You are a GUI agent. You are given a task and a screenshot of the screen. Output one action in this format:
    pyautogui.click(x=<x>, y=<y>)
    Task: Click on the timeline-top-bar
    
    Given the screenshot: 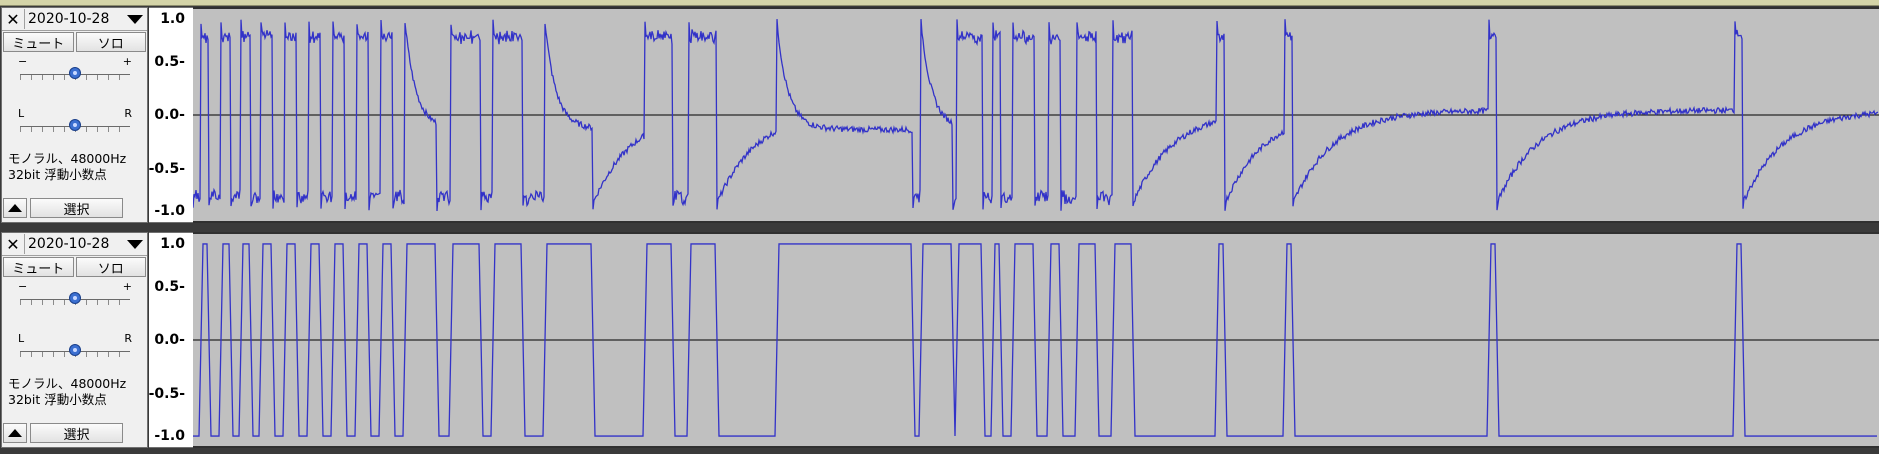 What is the action you would take?
    pyautogui.click(x=939, y=3)
    